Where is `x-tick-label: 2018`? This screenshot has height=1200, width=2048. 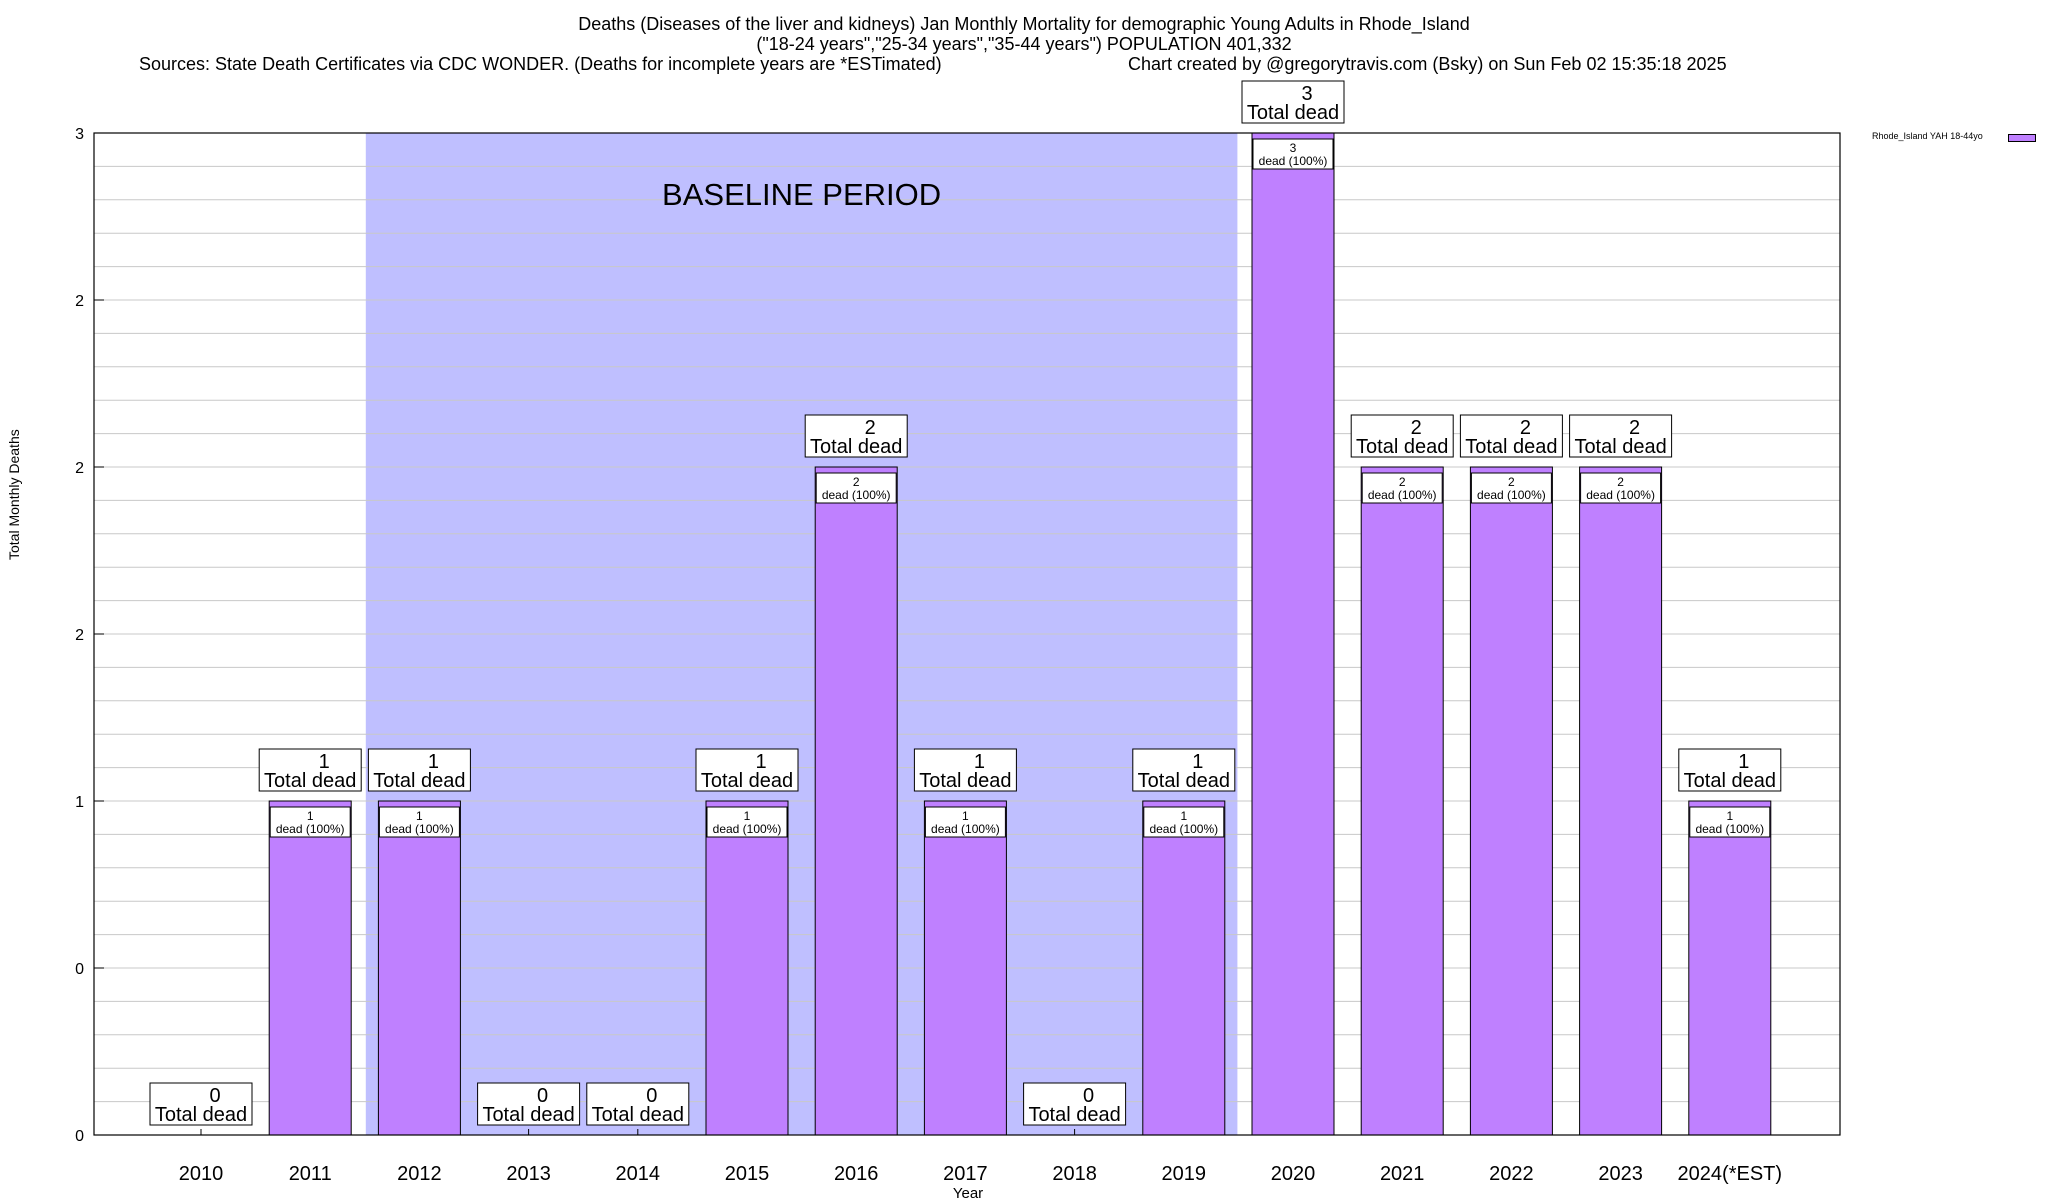 x-tick-label: 2018 is located at coordinates (1074, 1174).